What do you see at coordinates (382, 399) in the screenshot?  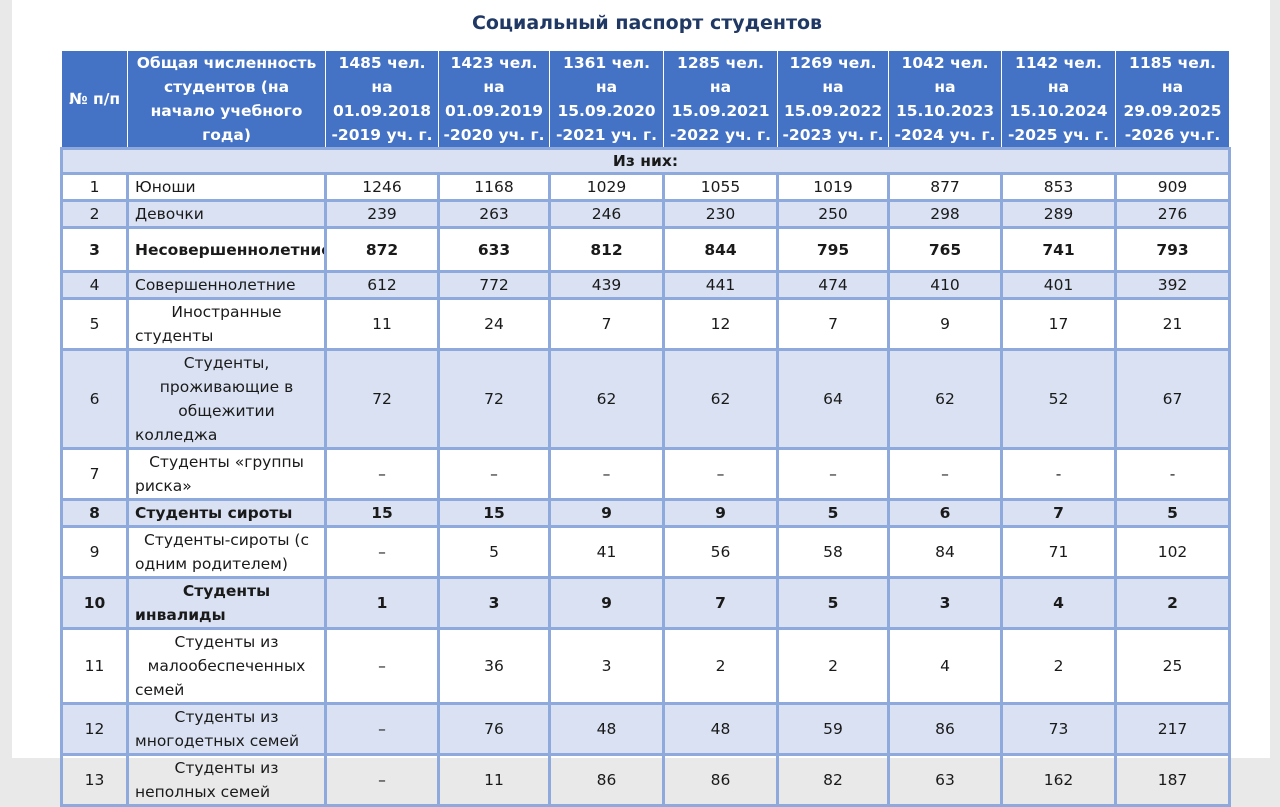 I see `value-cell: 72` at bounding box center [382, 399].